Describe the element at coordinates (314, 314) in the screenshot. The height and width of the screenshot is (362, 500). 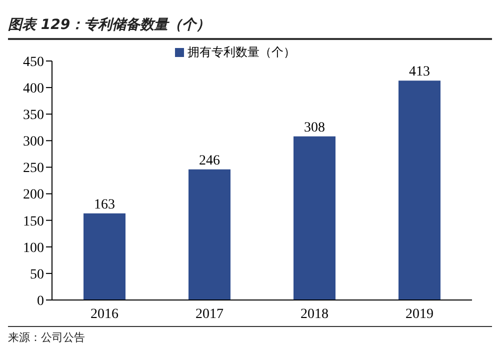
I see `x-tick-label: 2018` at that location.